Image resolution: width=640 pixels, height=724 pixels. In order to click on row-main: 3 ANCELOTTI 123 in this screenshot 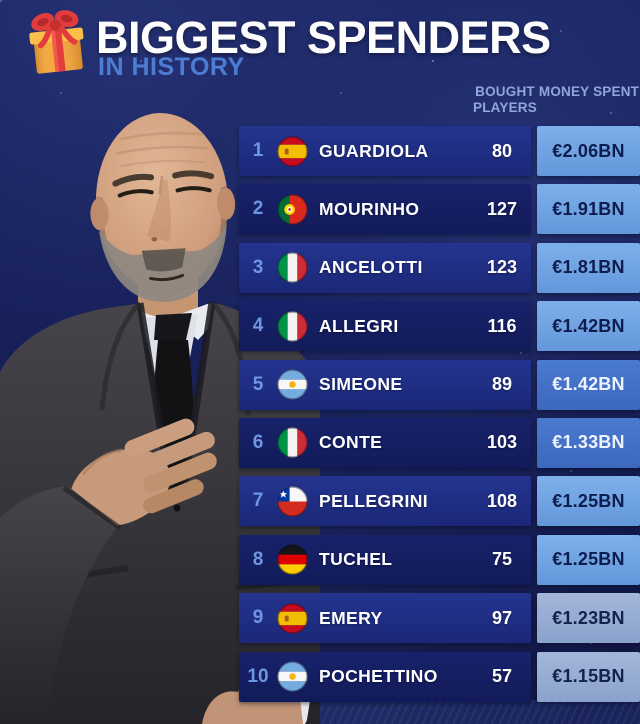, I will do `click(385, 267)`.